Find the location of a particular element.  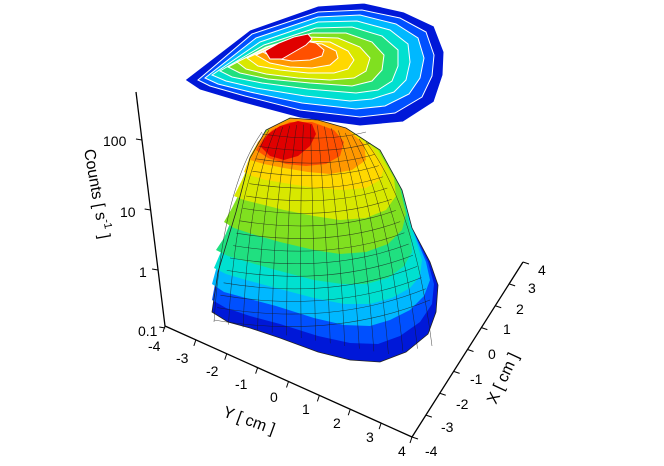

y-tick-label: -2 is located at coordinates (212, 371).